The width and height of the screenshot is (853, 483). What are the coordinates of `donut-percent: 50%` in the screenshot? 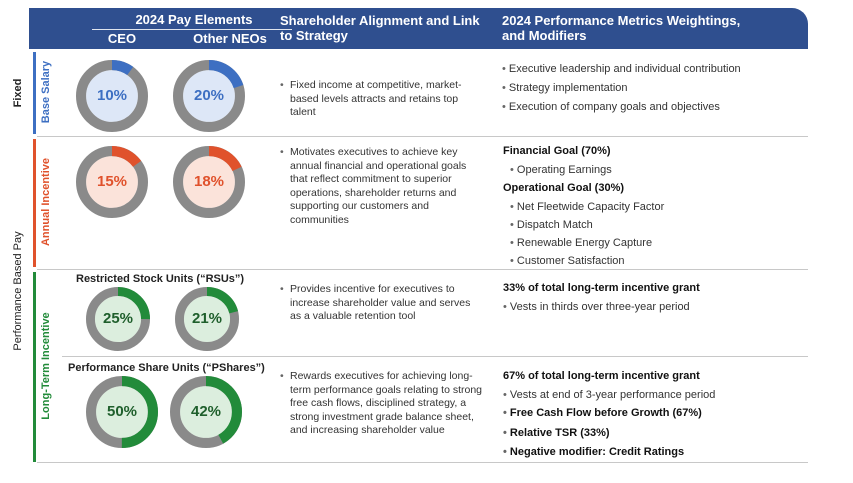 It's located at (122, 411).